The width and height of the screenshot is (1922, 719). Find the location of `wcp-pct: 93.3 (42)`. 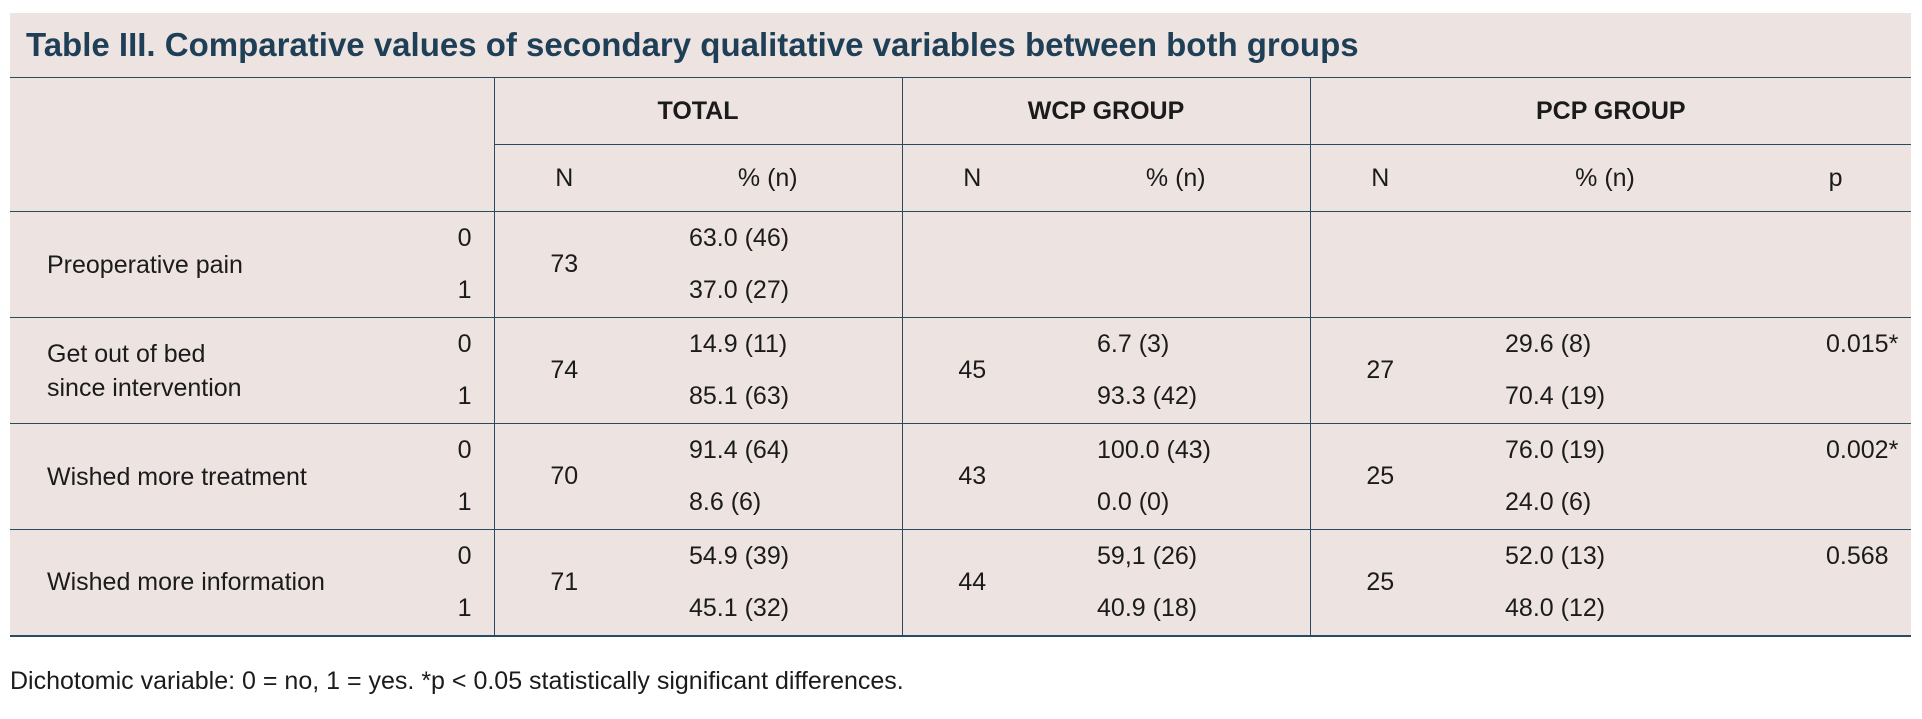

wcp-pct: 93.3 (42) is located at coordinates (1147, 396).